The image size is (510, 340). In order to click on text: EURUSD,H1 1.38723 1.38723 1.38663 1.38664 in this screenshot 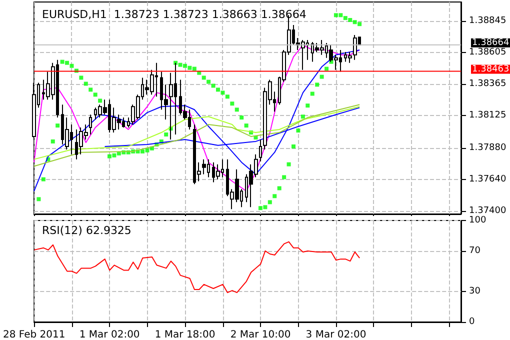, I will do `click(174, 14)`.